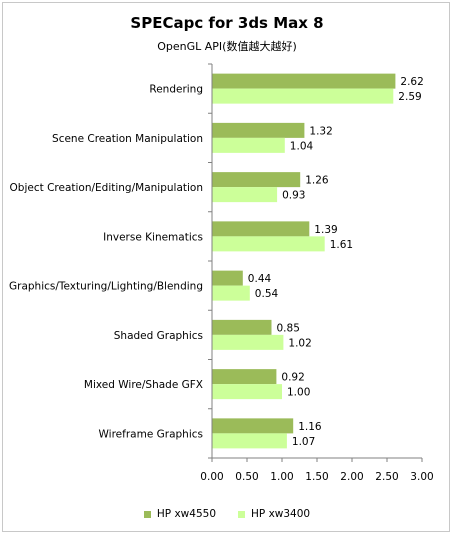 The image size is (454, 536). Describe the element at coordinates (341, 245) in the screenshot. I see `data-label-series-2-4: 1.61` at that location.